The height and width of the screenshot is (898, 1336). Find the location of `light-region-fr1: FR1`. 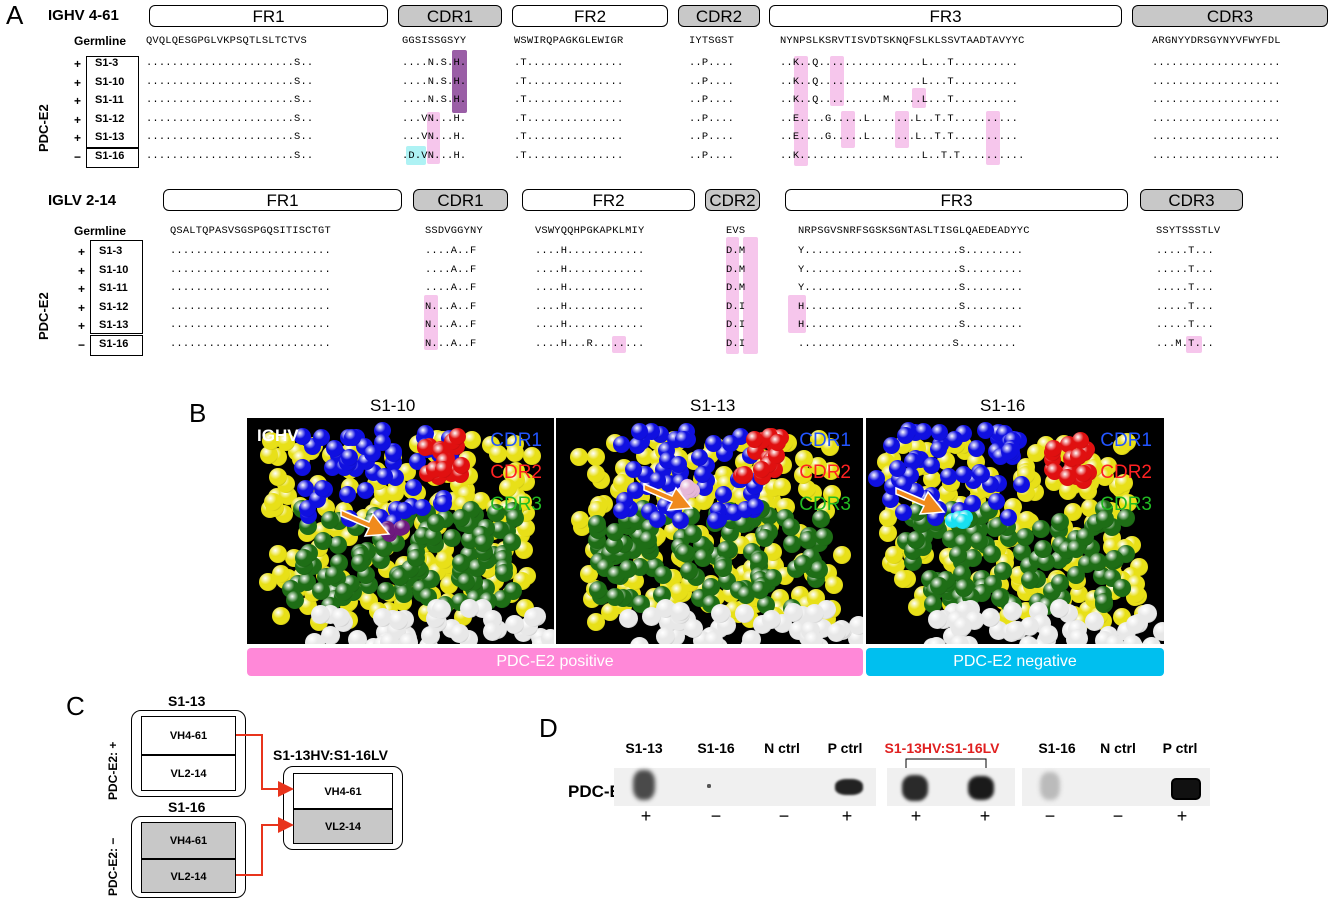

light-region-fr1: FR1 is located at coordinates (282, 200).